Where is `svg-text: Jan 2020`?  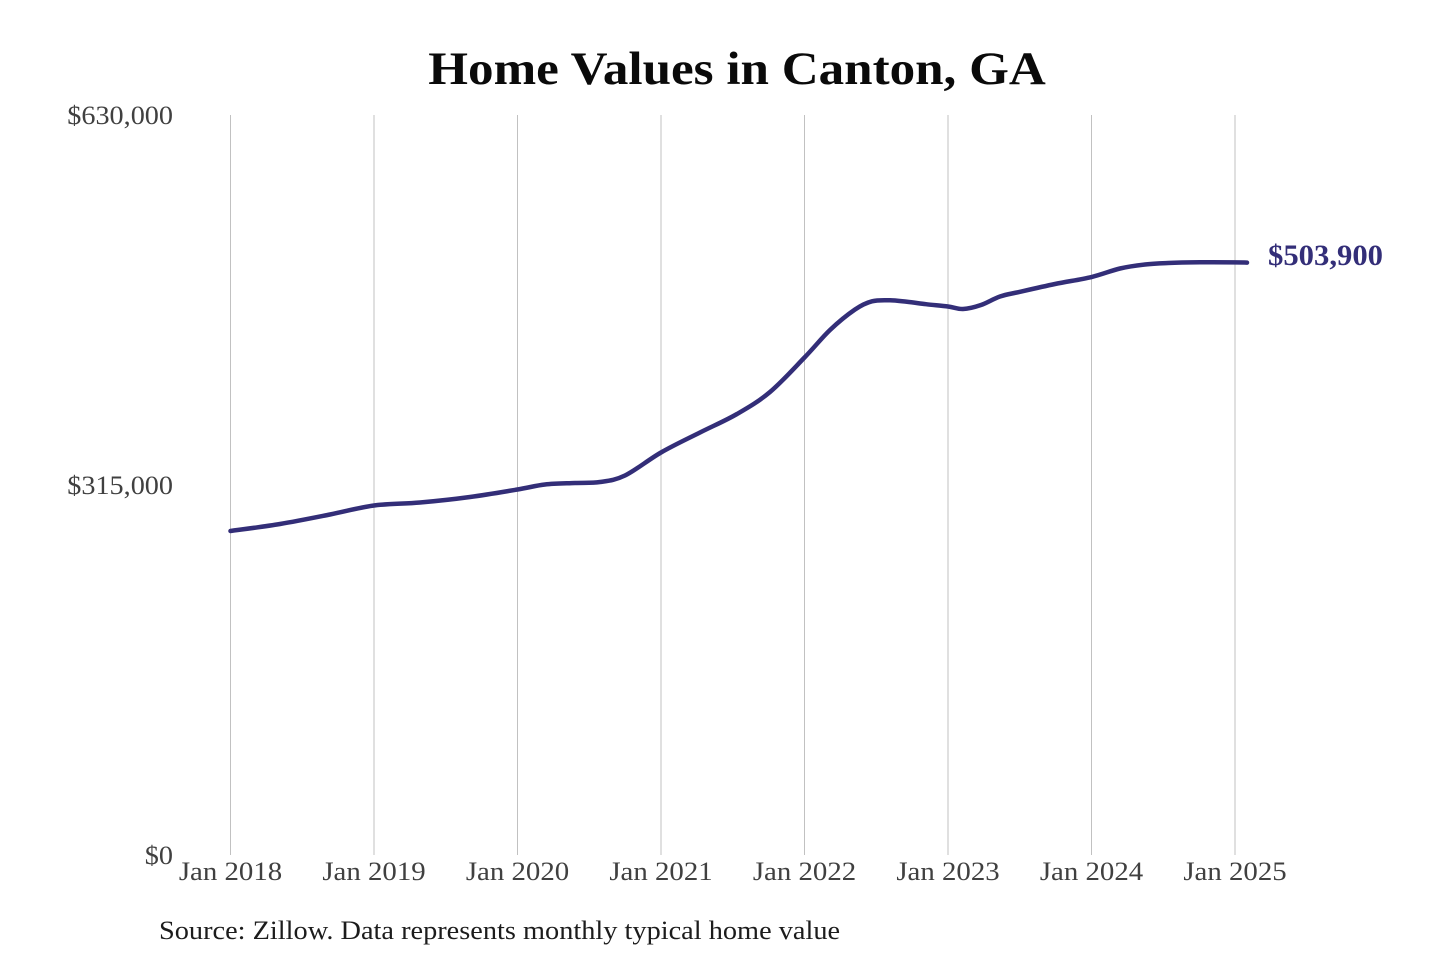
svg-text: Jan 2020 is located at coordinates (517, 871).